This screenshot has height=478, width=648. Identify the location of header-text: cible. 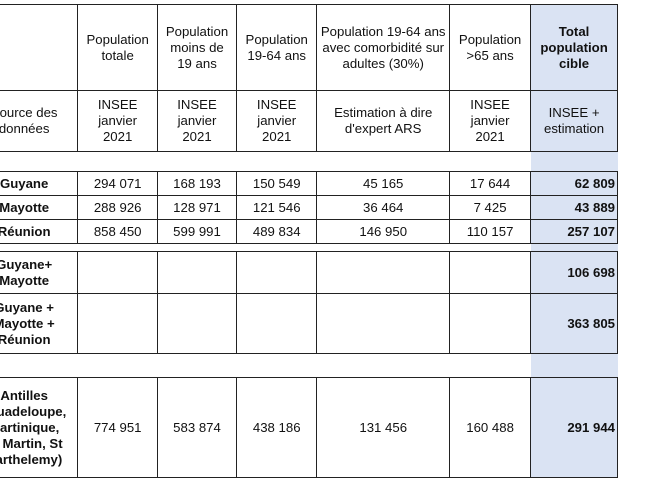
(574, 63).